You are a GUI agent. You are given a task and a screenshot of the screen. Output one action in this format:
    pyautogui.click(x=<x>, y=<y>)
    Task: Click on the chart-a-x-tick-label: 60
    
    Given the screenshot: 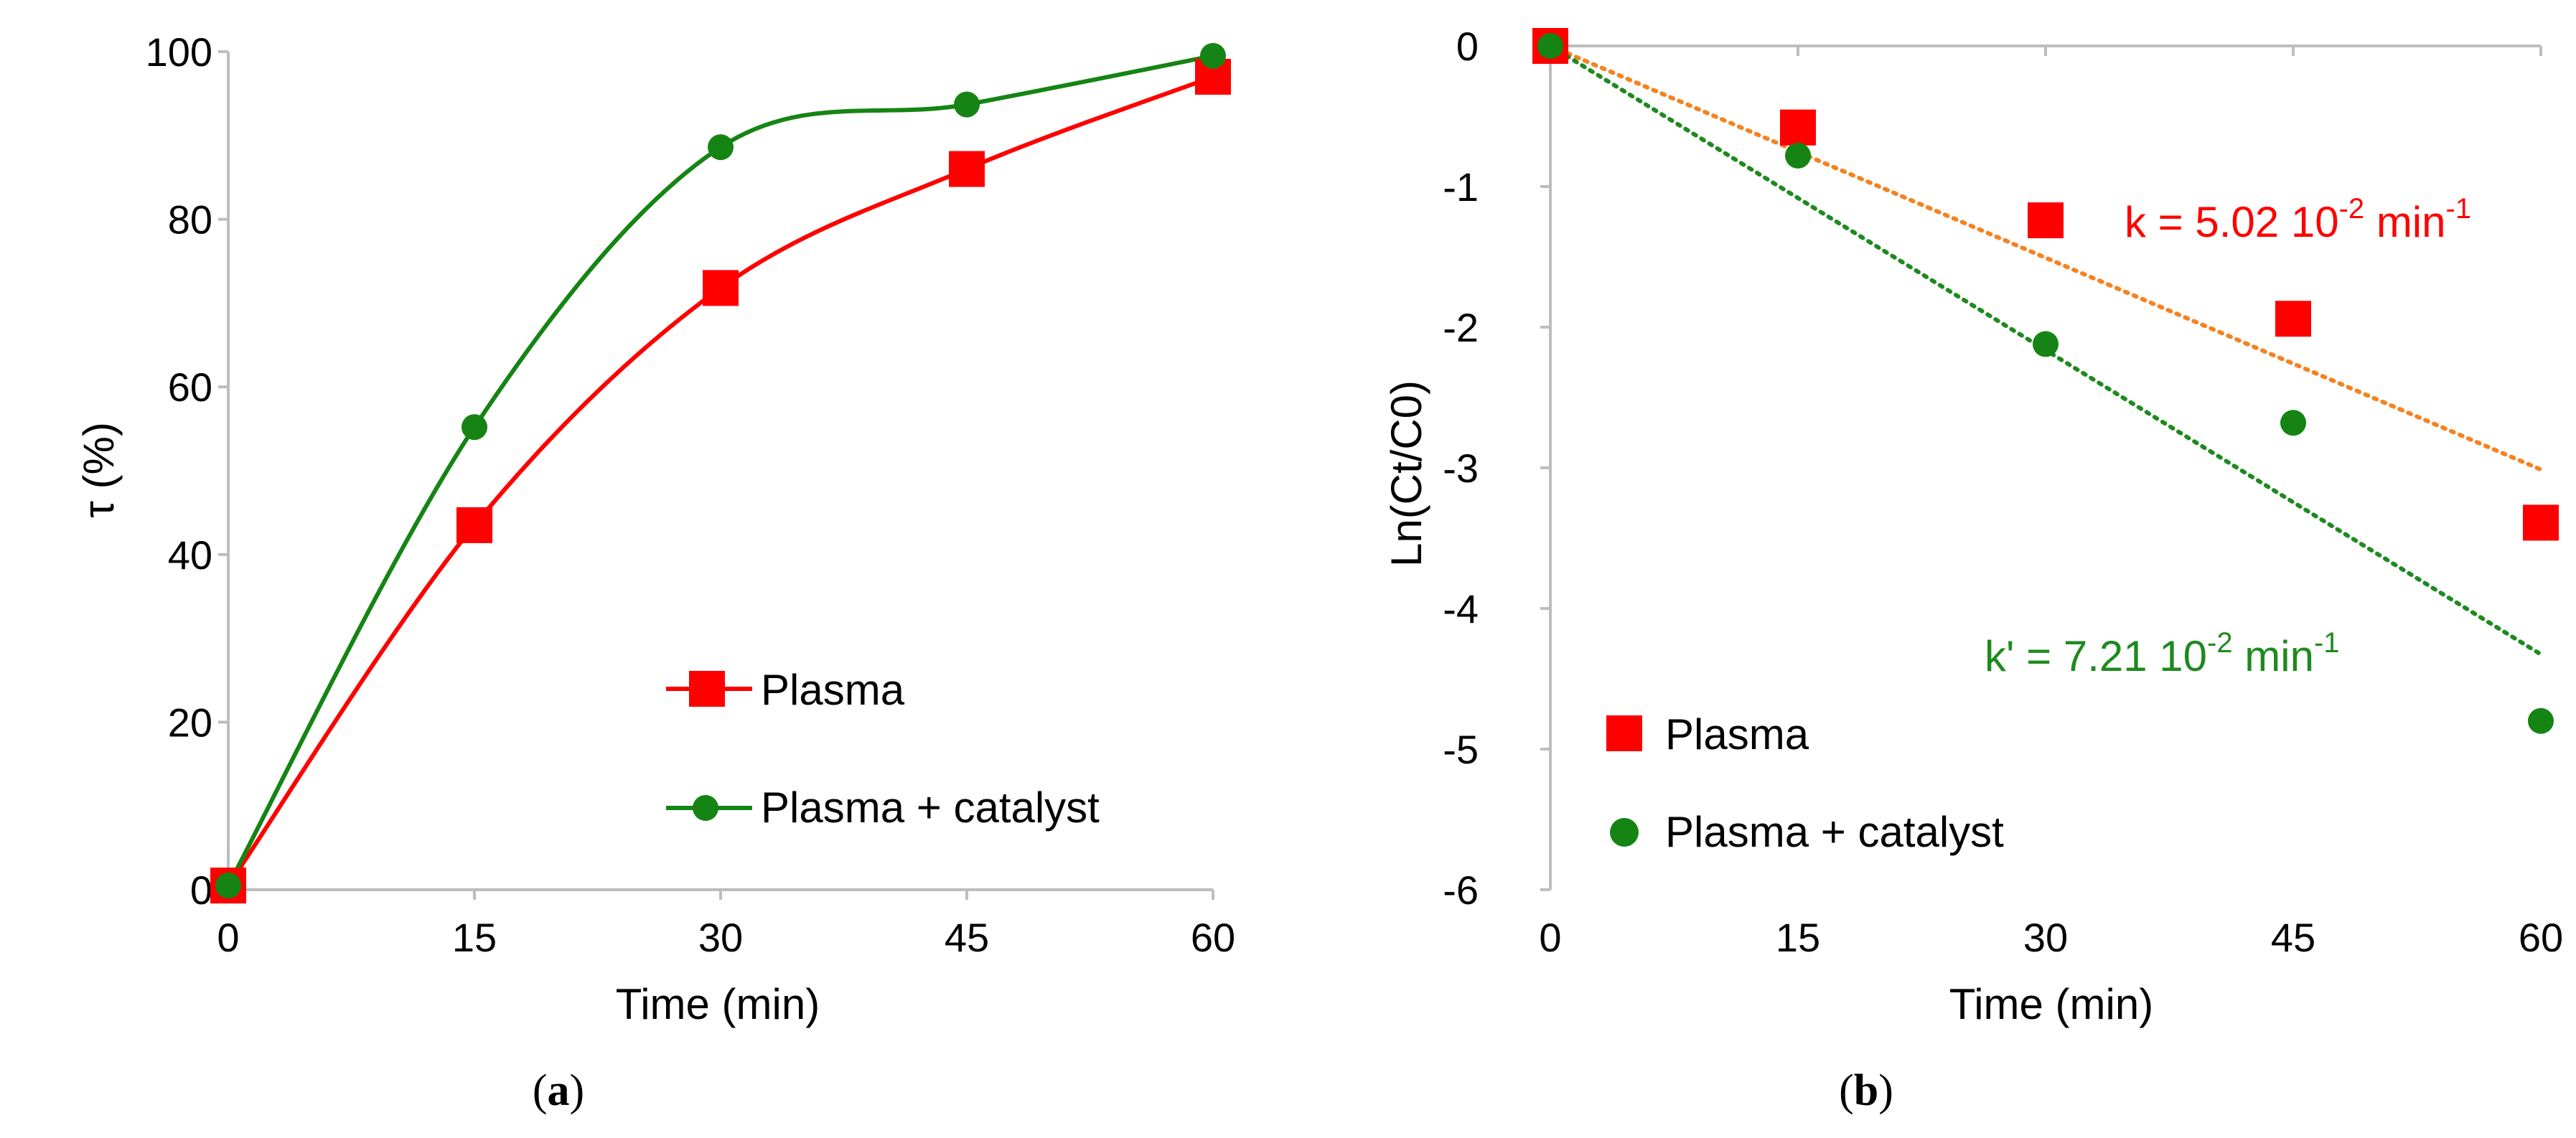 What is the action you would take?
    pyautogui.click(x=1213, y=938)
    